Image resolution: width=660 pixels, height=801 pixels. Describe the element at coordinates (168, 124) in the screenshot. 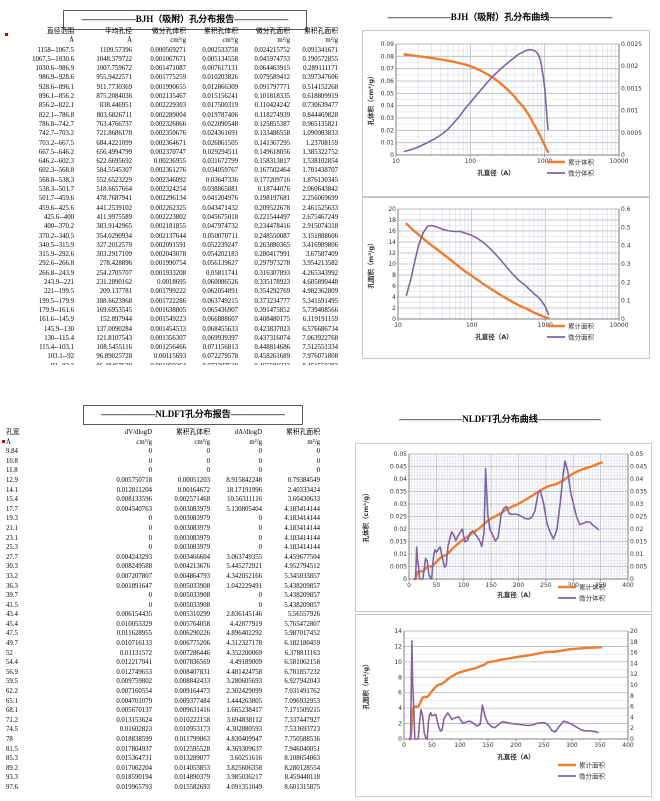

I see `cell: 0.002326866` at that location.